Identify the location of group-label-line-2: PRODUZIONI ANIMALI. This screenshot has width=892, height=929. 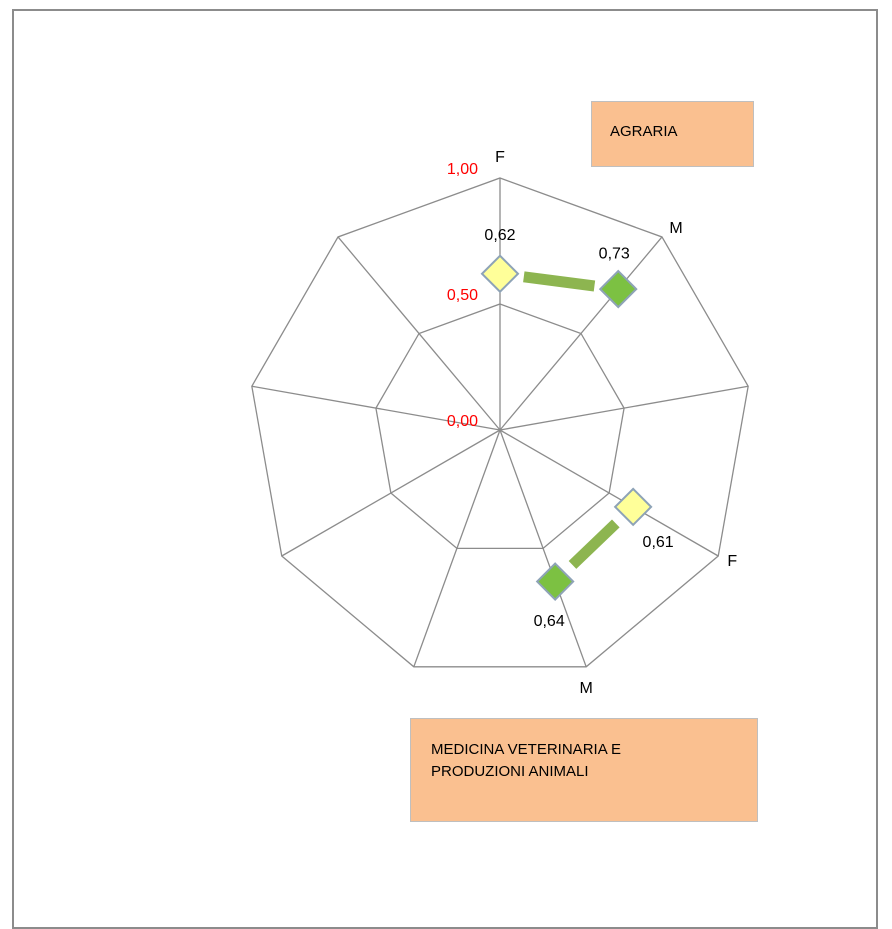
(510, 771).